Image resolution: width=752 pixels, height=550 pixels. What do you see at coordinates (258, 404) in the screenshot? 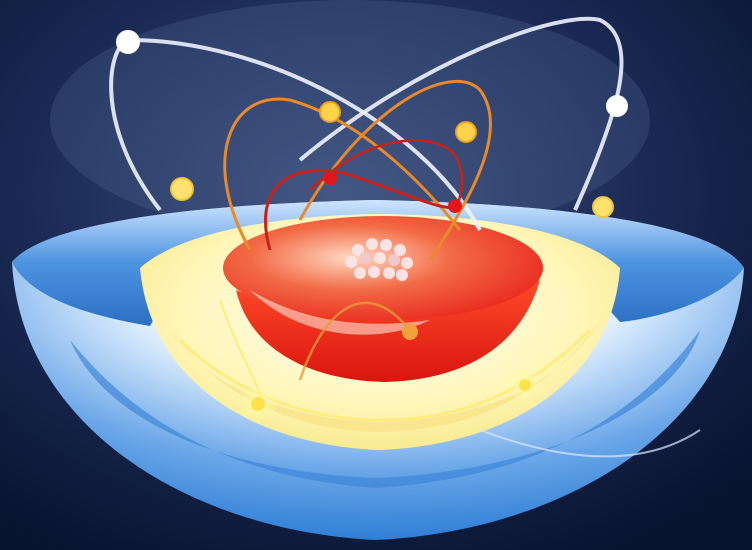
I see `electron-yellow-glow-left` at bounding box center [258, 404].